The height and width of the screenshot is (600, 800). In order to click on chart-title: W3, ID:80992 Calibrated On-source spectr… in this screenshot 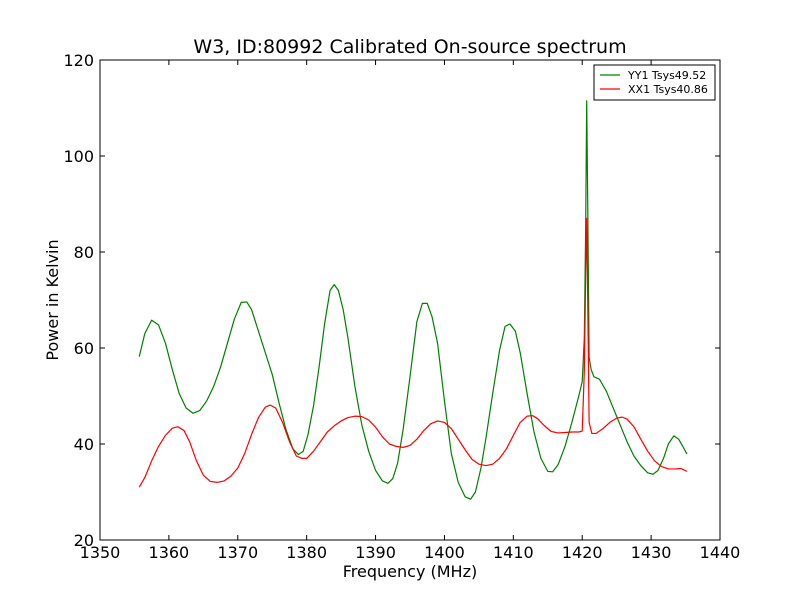, I will do `click(409, 47)`.